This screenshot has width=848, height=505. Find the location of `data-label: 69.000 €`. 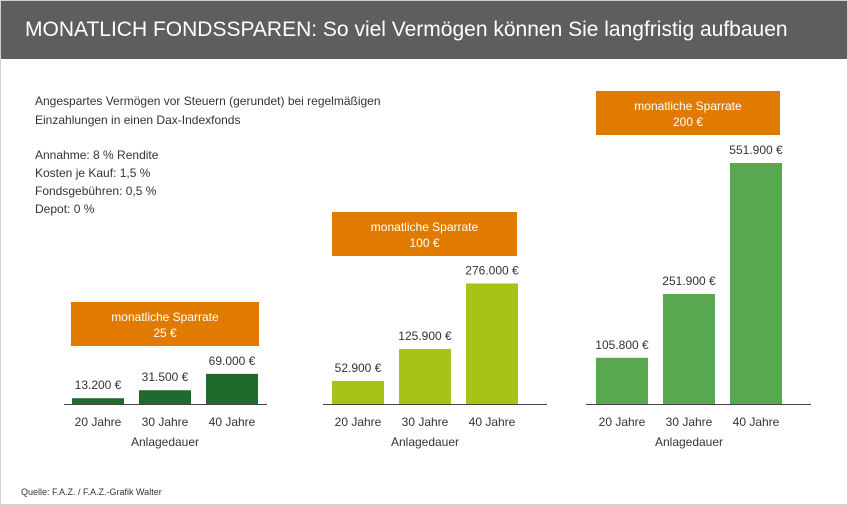

data-label: 69.000 € is located at coordinates (232, 361).